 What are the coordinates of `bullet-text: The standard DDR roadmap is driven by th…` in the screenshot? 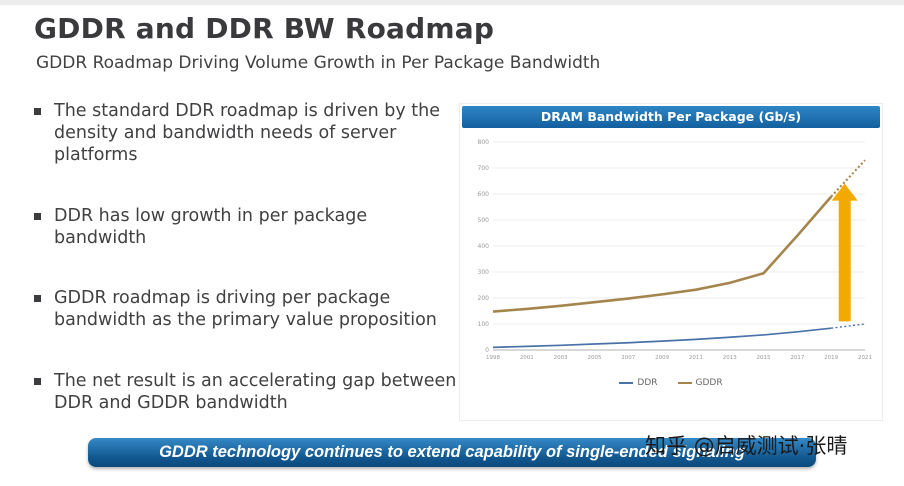 It's located at (247, 133).